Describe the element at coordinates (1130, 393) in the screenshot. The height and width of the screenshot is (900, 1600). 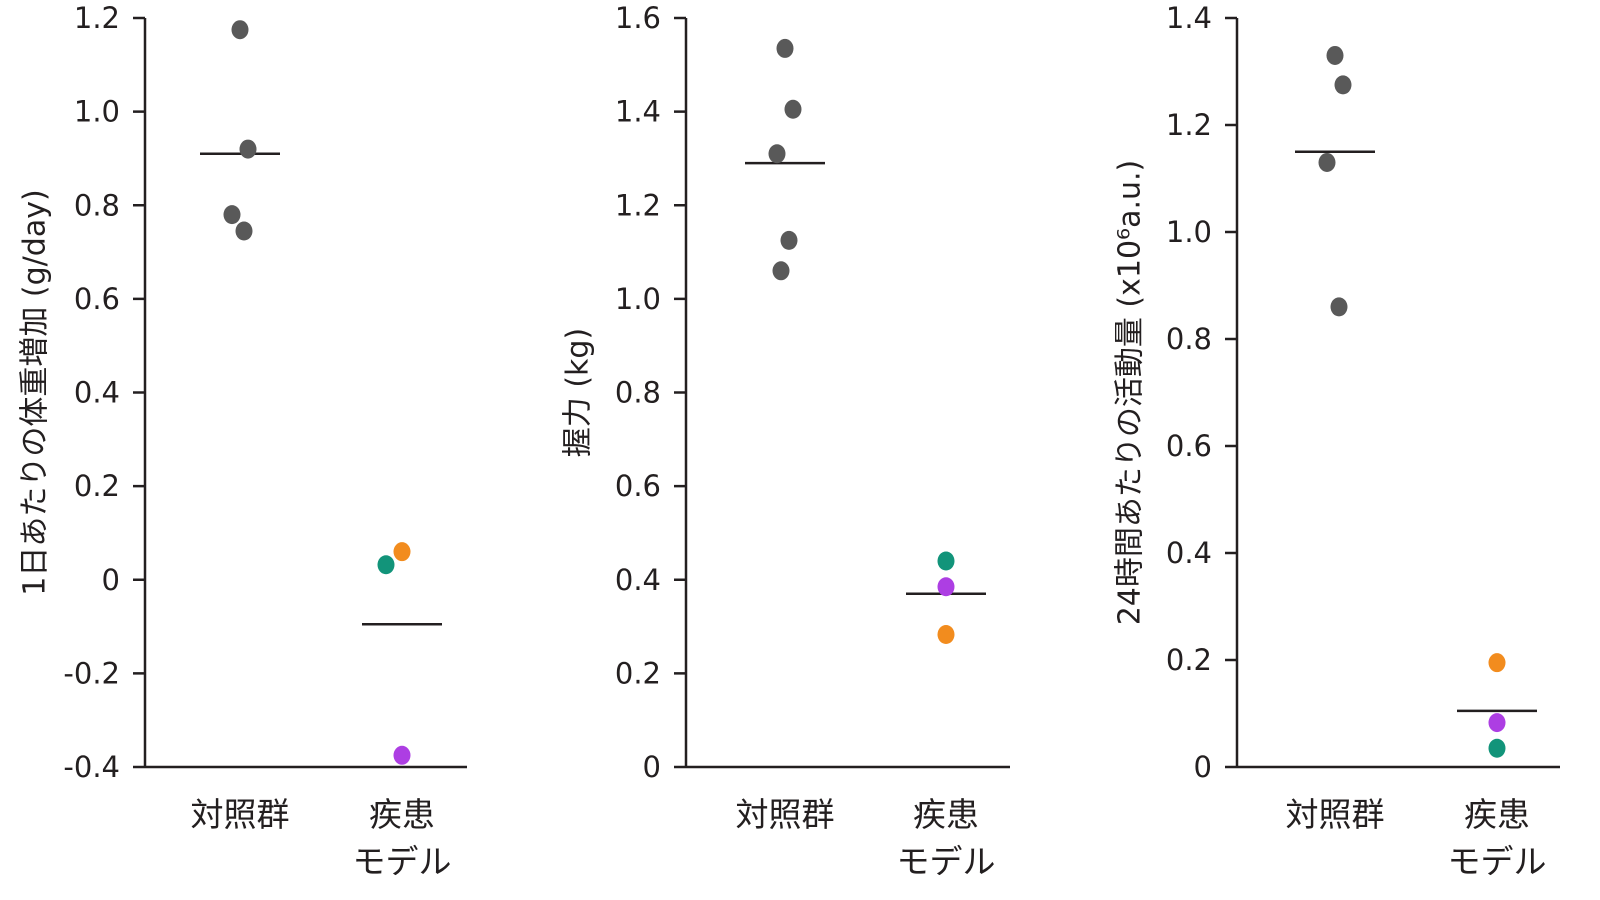
I see `y-axis-title: 24時間あたりの活動量 (x10⁶a.u.)` at that location.